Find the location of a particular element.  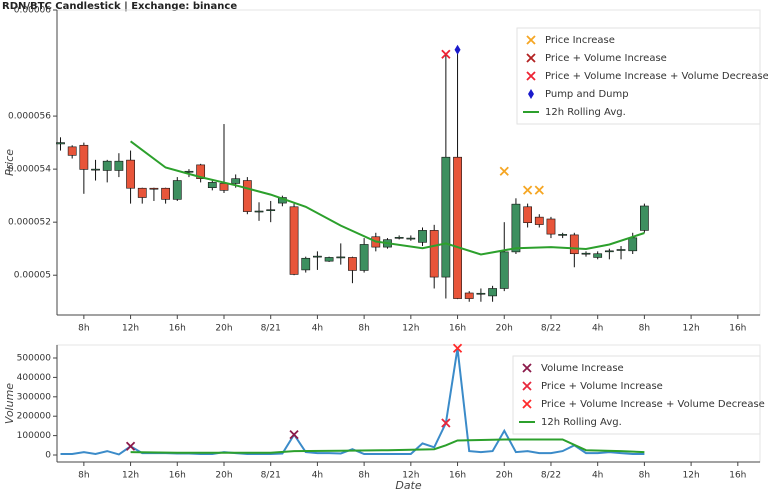

y-tick-label: 0.000054 is located at coordinates (29, 170).